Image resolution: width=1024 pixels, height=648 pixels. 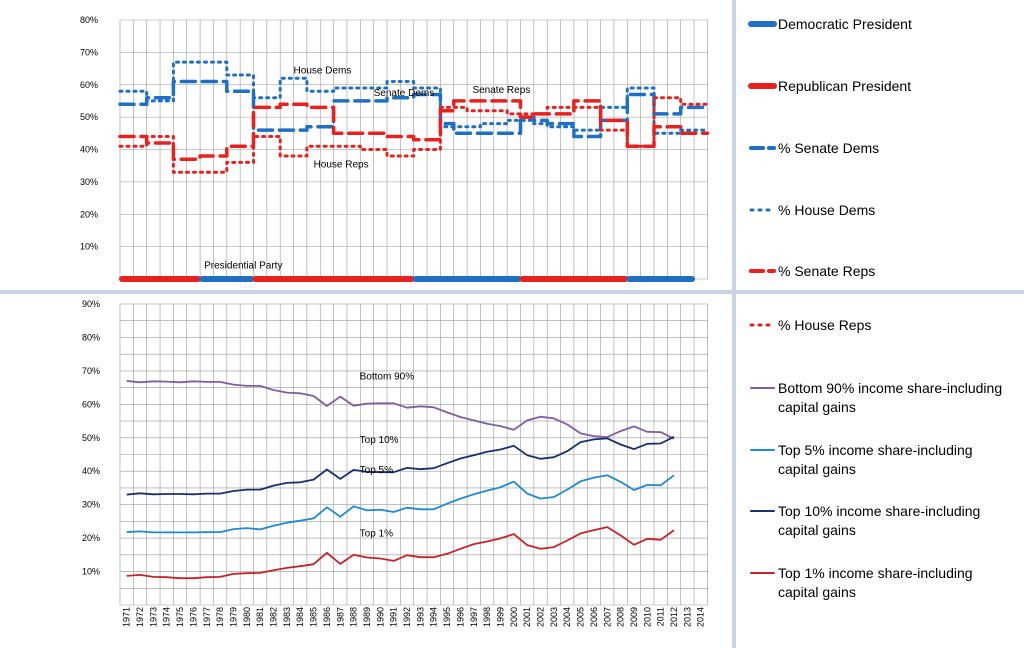 I want to click on series-line--senate-dems, so click(x=414, y=109).